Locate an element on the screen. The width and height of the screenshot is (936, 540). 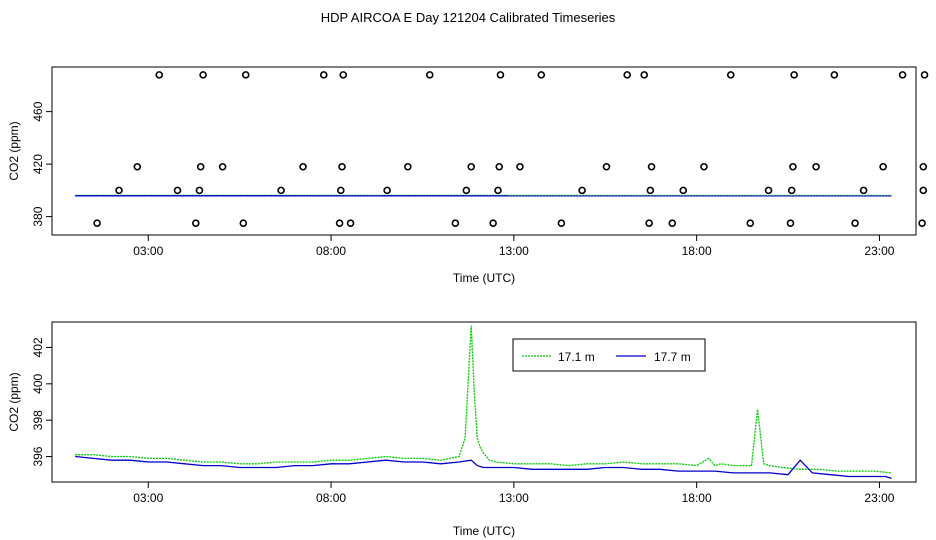
legend-box is located at coordinates (609, 355).